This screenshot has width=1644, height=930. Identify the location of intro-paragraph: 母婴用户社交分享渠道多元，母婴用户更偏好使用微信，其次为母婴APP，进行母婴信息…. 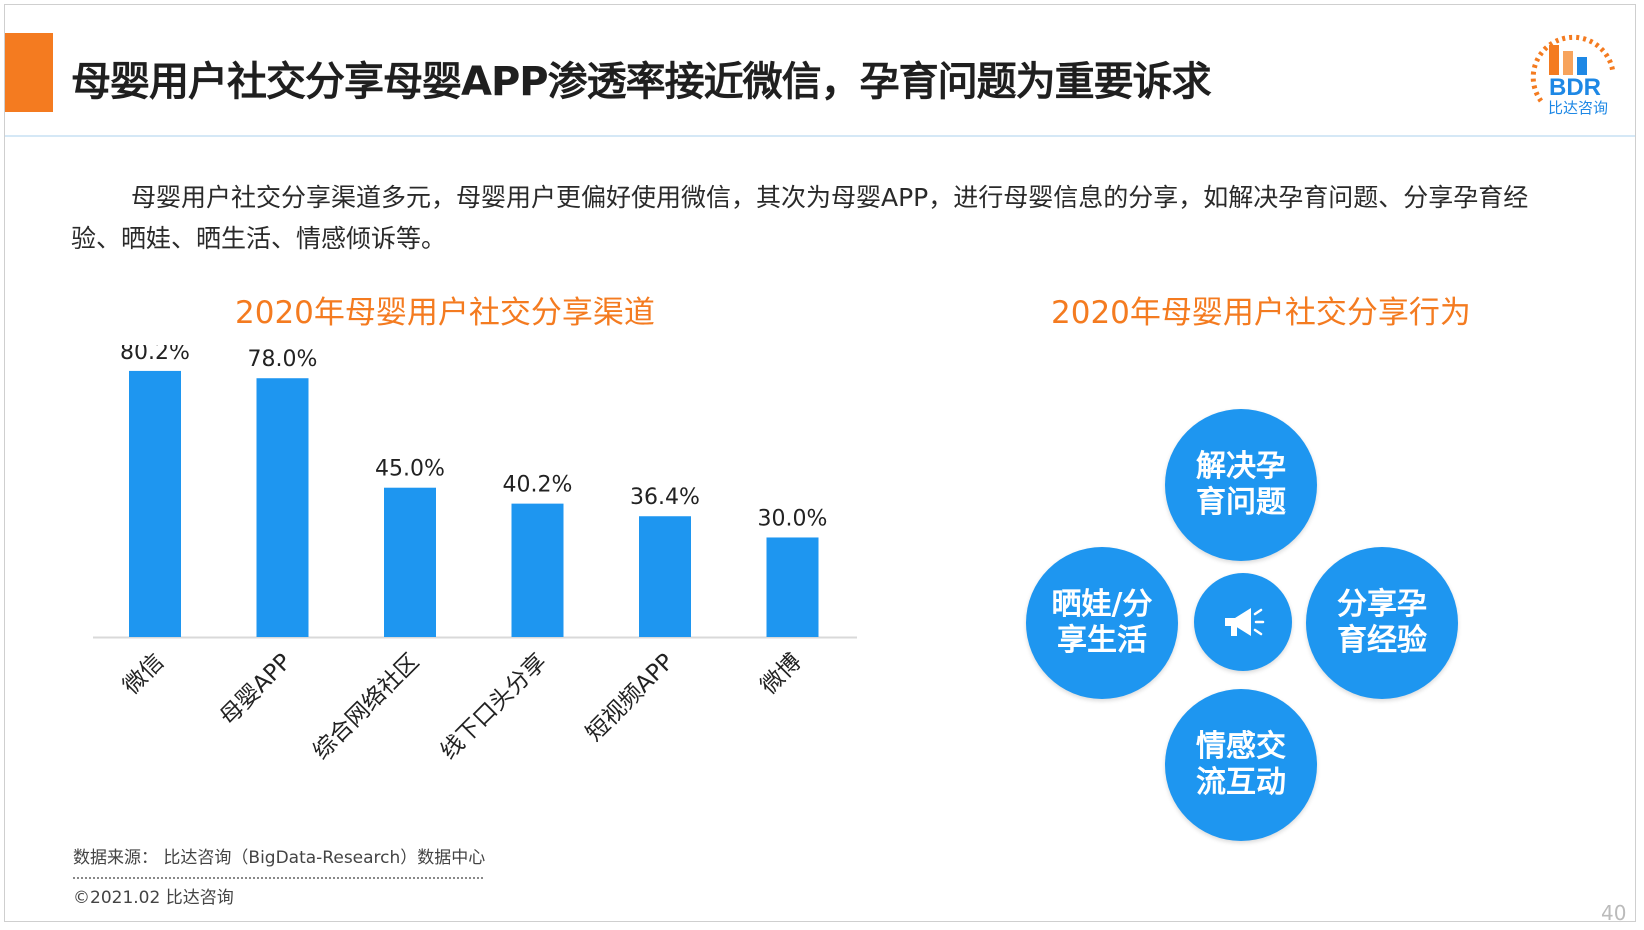
(800, 218).